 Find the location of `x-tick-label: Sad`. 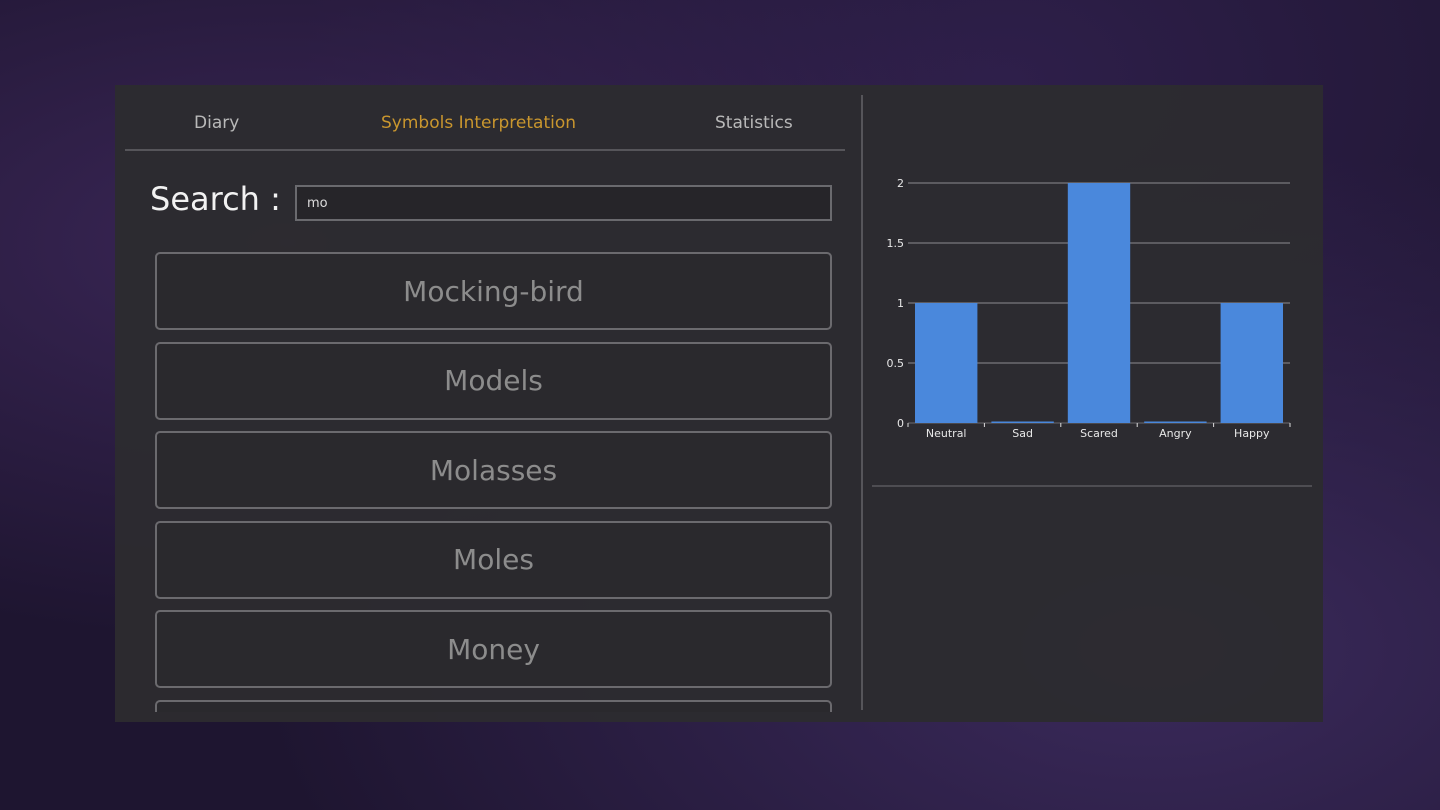

x-tick-label: Sad is located at coordinates (1022, 433).